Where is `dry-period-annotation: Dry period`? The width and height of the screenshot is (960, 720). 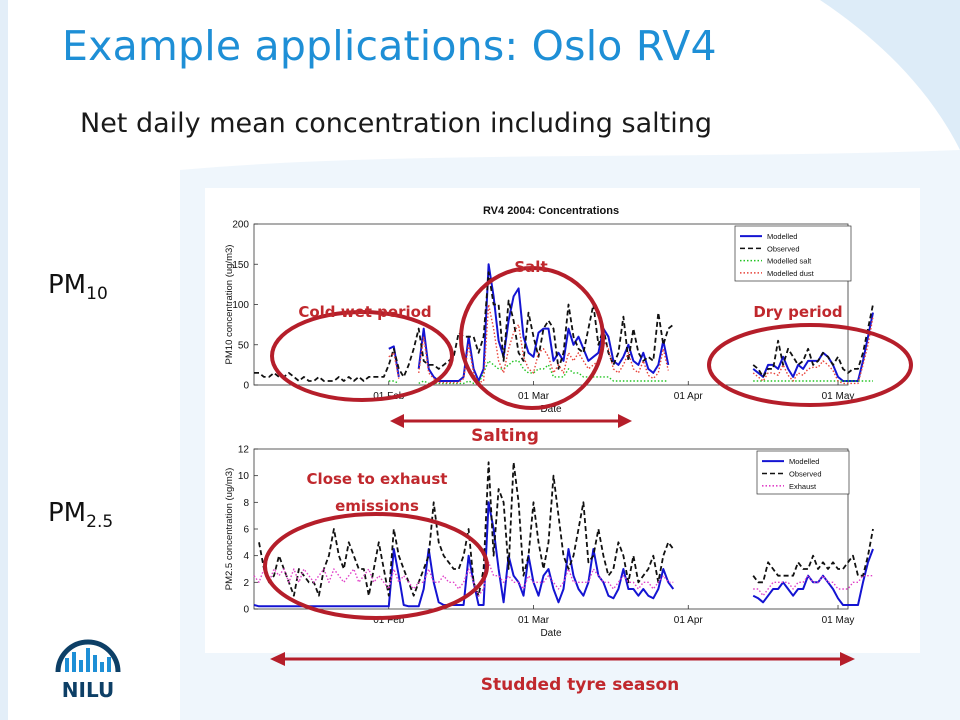 dry-period-annotation: Dry period is located at coordinates (797, 312).